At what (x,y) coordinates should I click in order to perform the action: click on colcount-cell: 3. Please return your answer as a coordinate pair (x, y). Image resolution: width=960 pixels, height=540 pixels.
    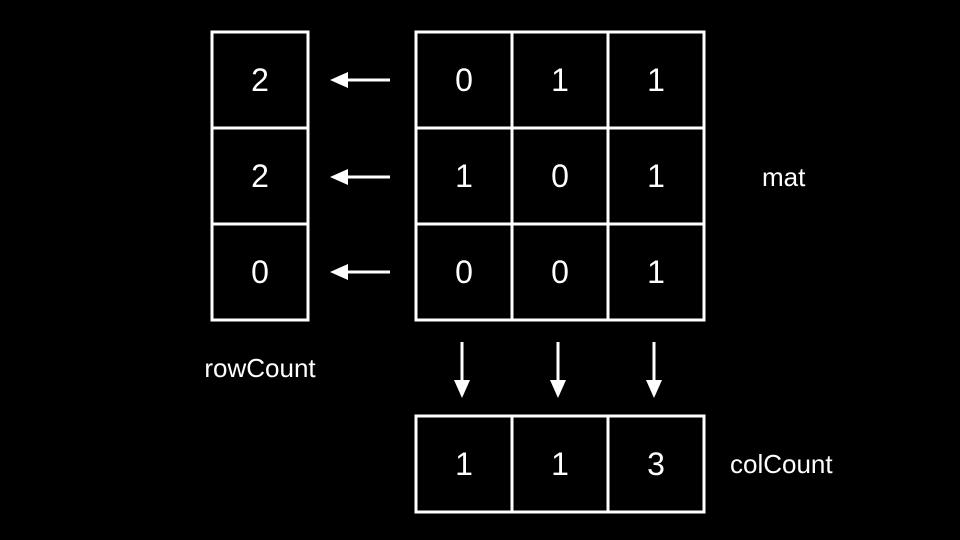
    Looking at the image, I should click on (656, 464).